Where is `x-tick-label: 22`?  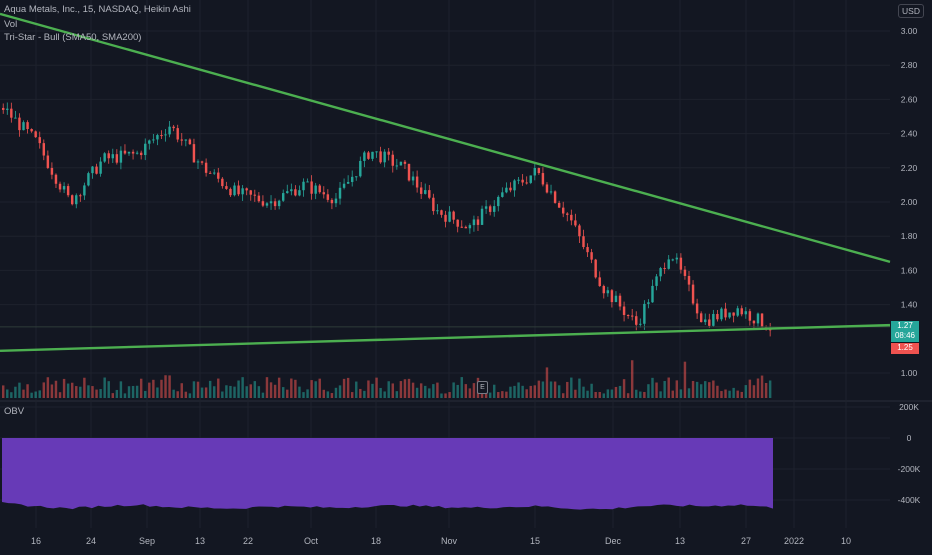
x-tick-label: 22 is located at coordinates (248, 541).